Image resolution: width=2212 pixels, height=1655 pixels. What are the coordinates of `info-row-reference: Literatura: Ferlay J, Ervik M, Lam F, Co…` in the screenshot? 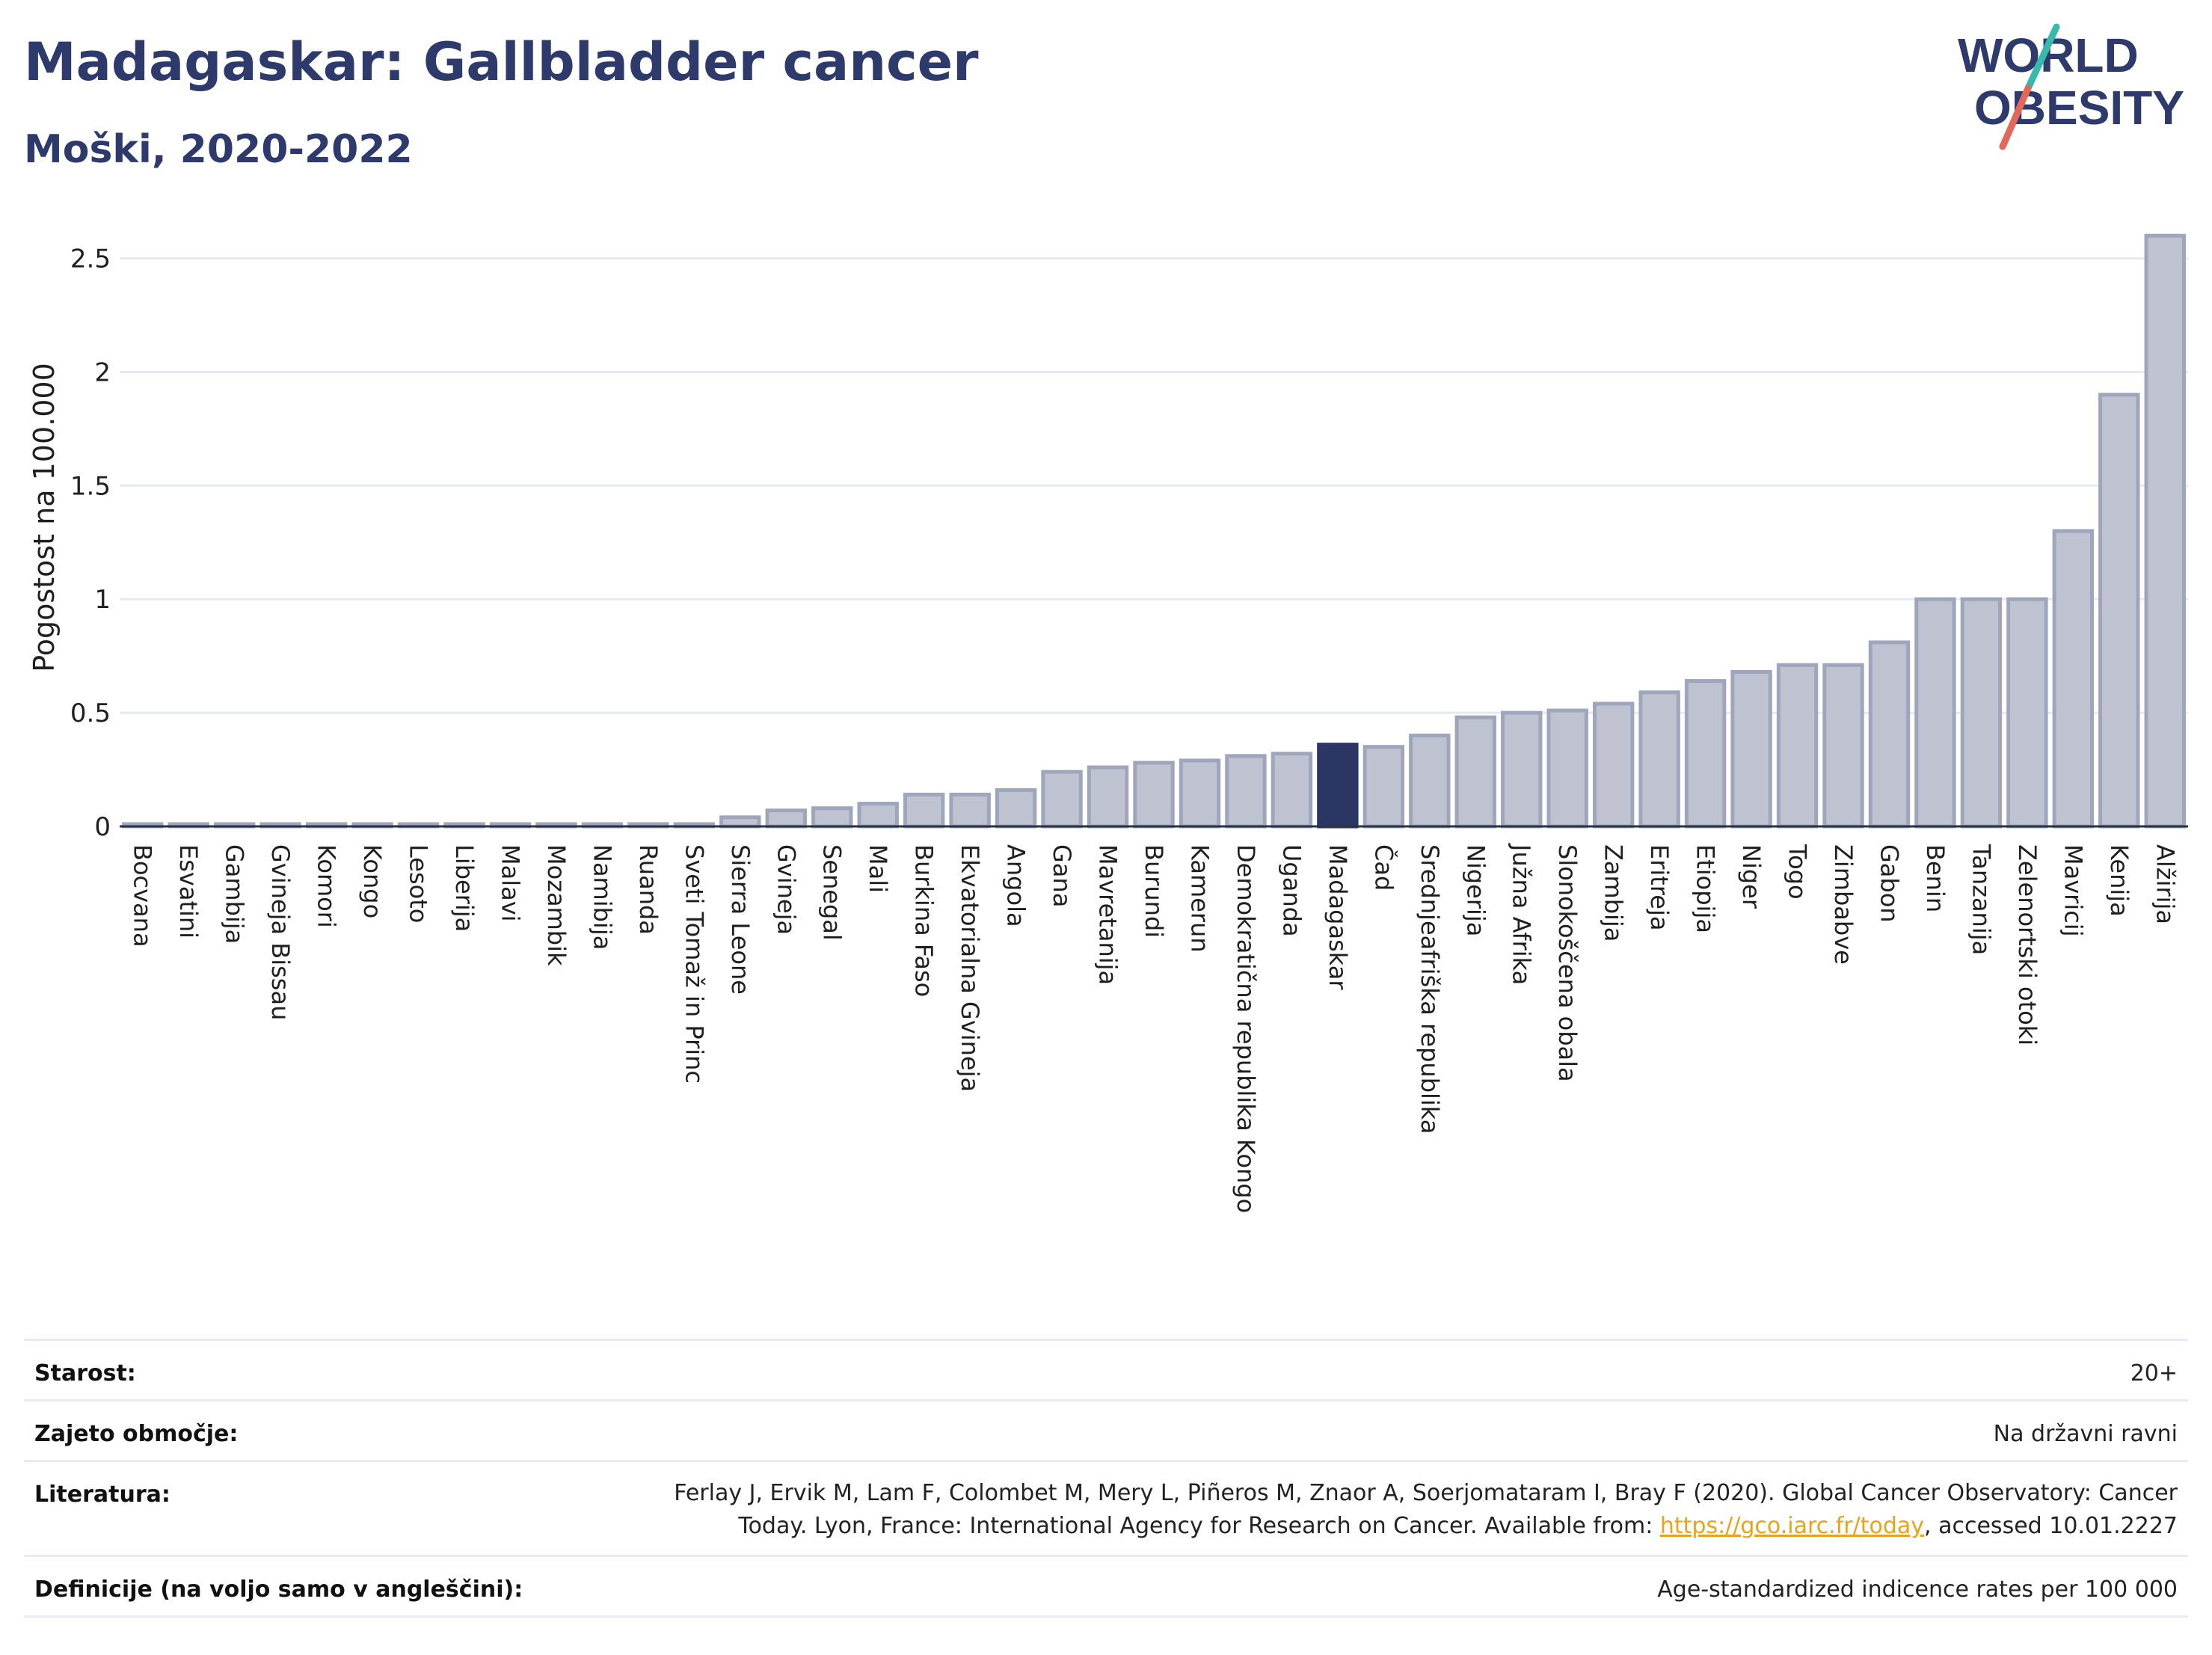 It's located at (1106, 1507).